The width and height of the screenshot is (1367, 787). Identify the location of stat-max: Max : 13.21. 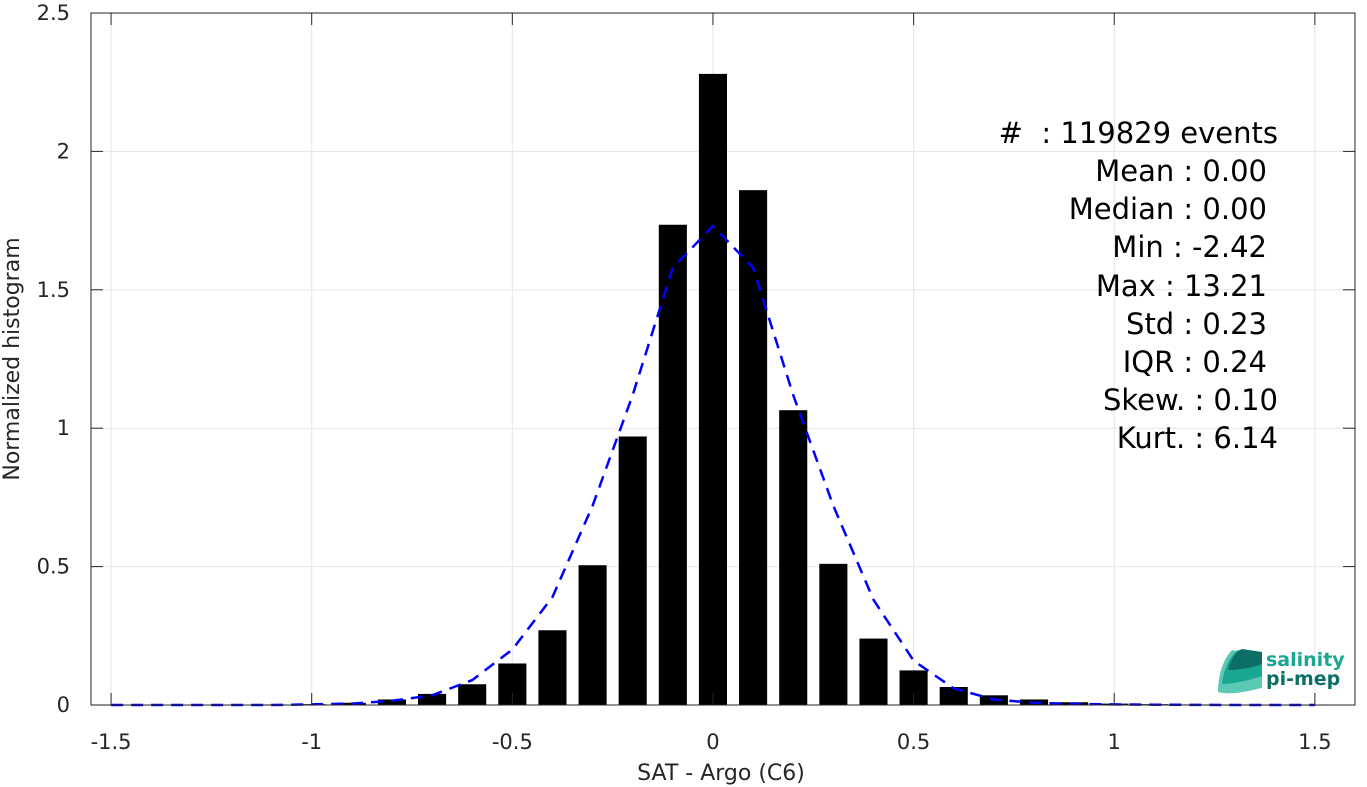
(1181, 286).